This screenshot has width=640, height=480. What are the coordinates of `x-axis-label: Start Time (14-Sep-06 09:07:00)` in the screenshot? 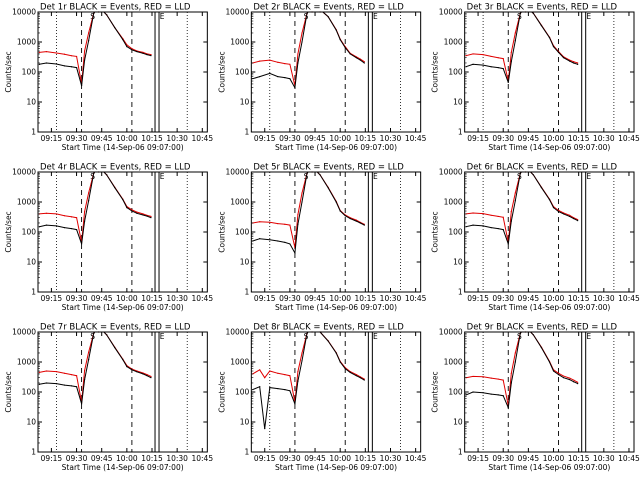 It's located at (336, 467).